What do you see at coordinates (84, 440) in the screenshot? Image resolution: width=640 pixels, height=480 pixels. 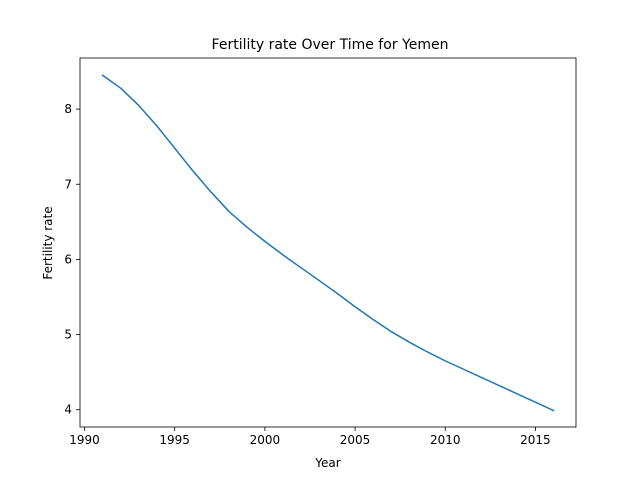 I see `x-tick-label-1990: 1990` at bounding box center [84, 440].